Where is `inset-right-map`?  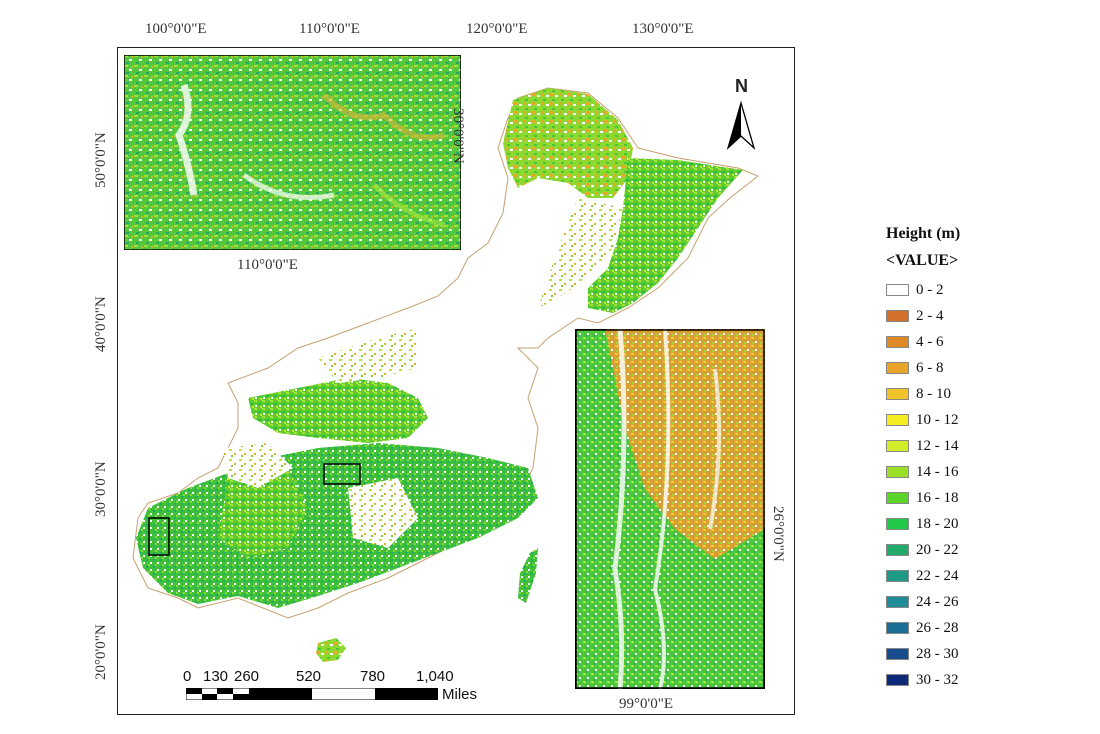
inset-right-map is located at coordinates (670, 509).